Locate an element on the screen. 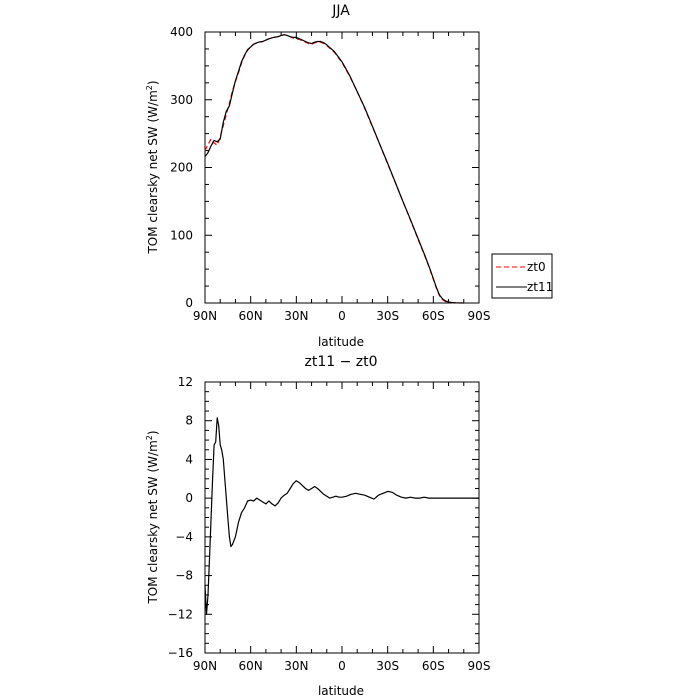 Image resolution: width=700 pixels, height=700 pixels. top-y-tick-label: 200 is located at coordinates (181, 168).